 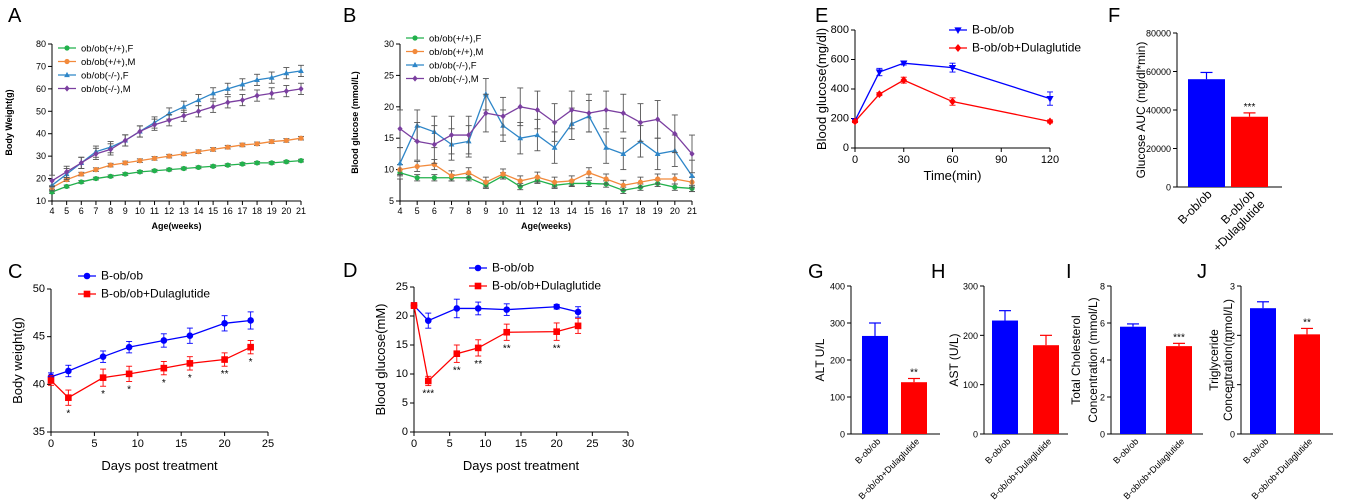 What do you see at coordinates (41, 66) in the screenshot?
I see `y-tick-label: 70` at bounding box center [41, 66].